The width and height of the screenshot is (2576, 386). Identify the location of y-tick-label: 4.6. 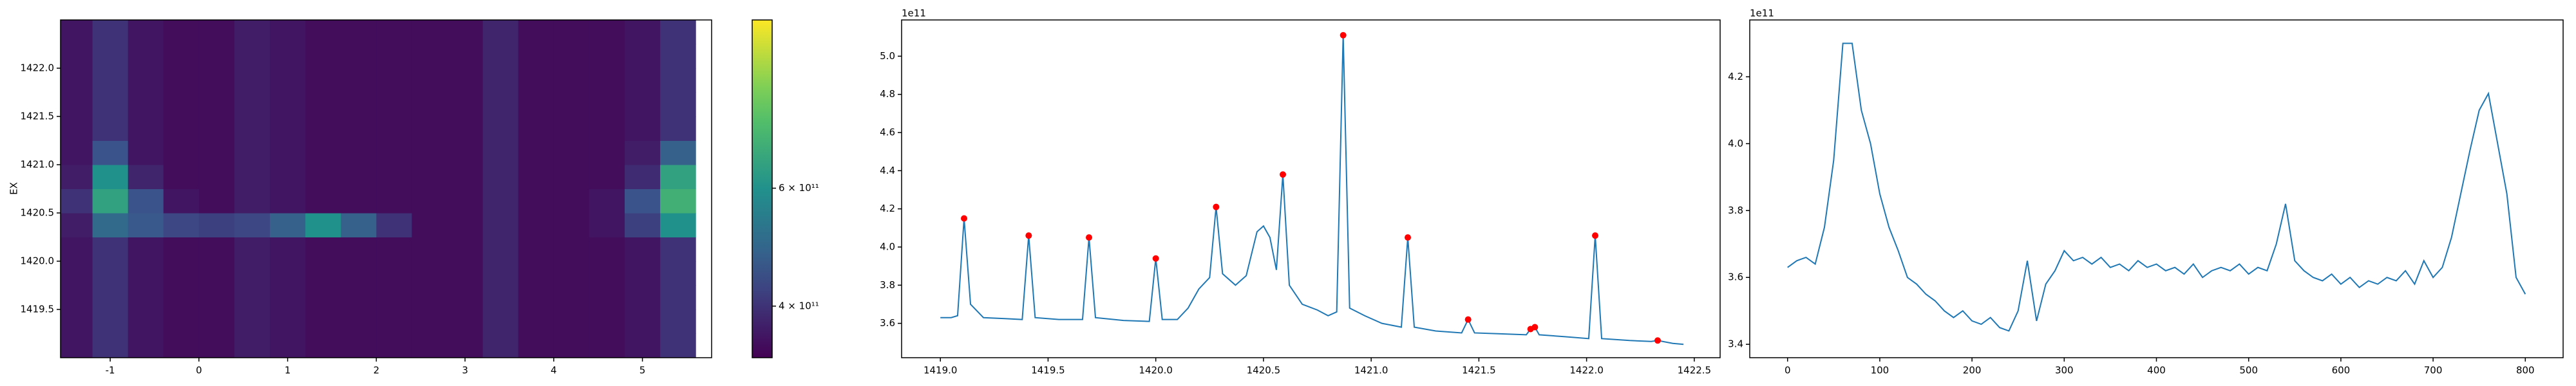
(887, 132).